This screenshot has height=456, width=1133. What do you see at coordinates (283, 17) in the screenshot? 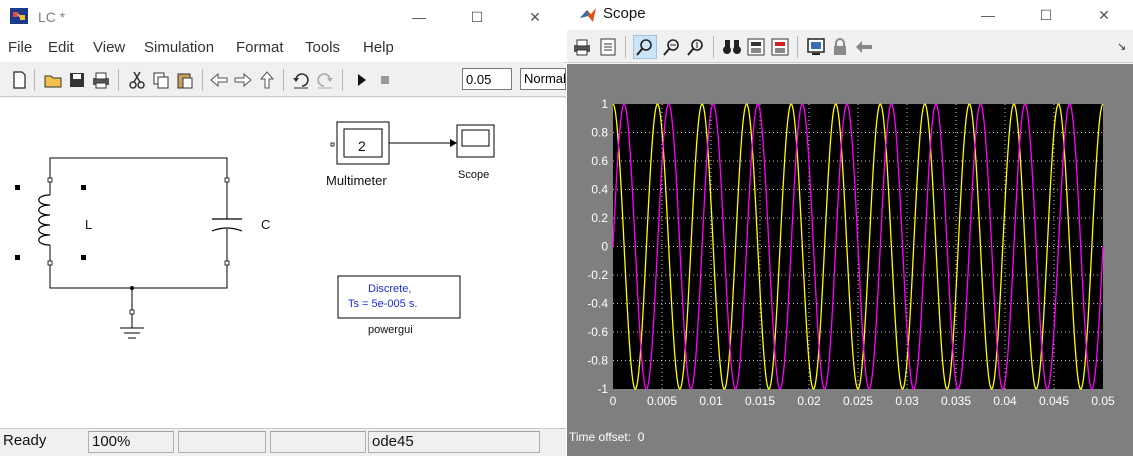
I see `title-bar: LC * — ☐ ✕` at bounding box center [283, 17].